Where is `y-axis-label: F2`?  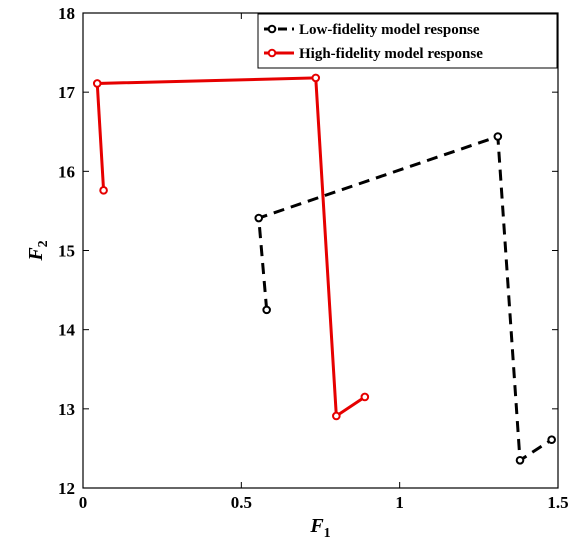 y-axis-label: F2 is located at coordinates (38, 250).